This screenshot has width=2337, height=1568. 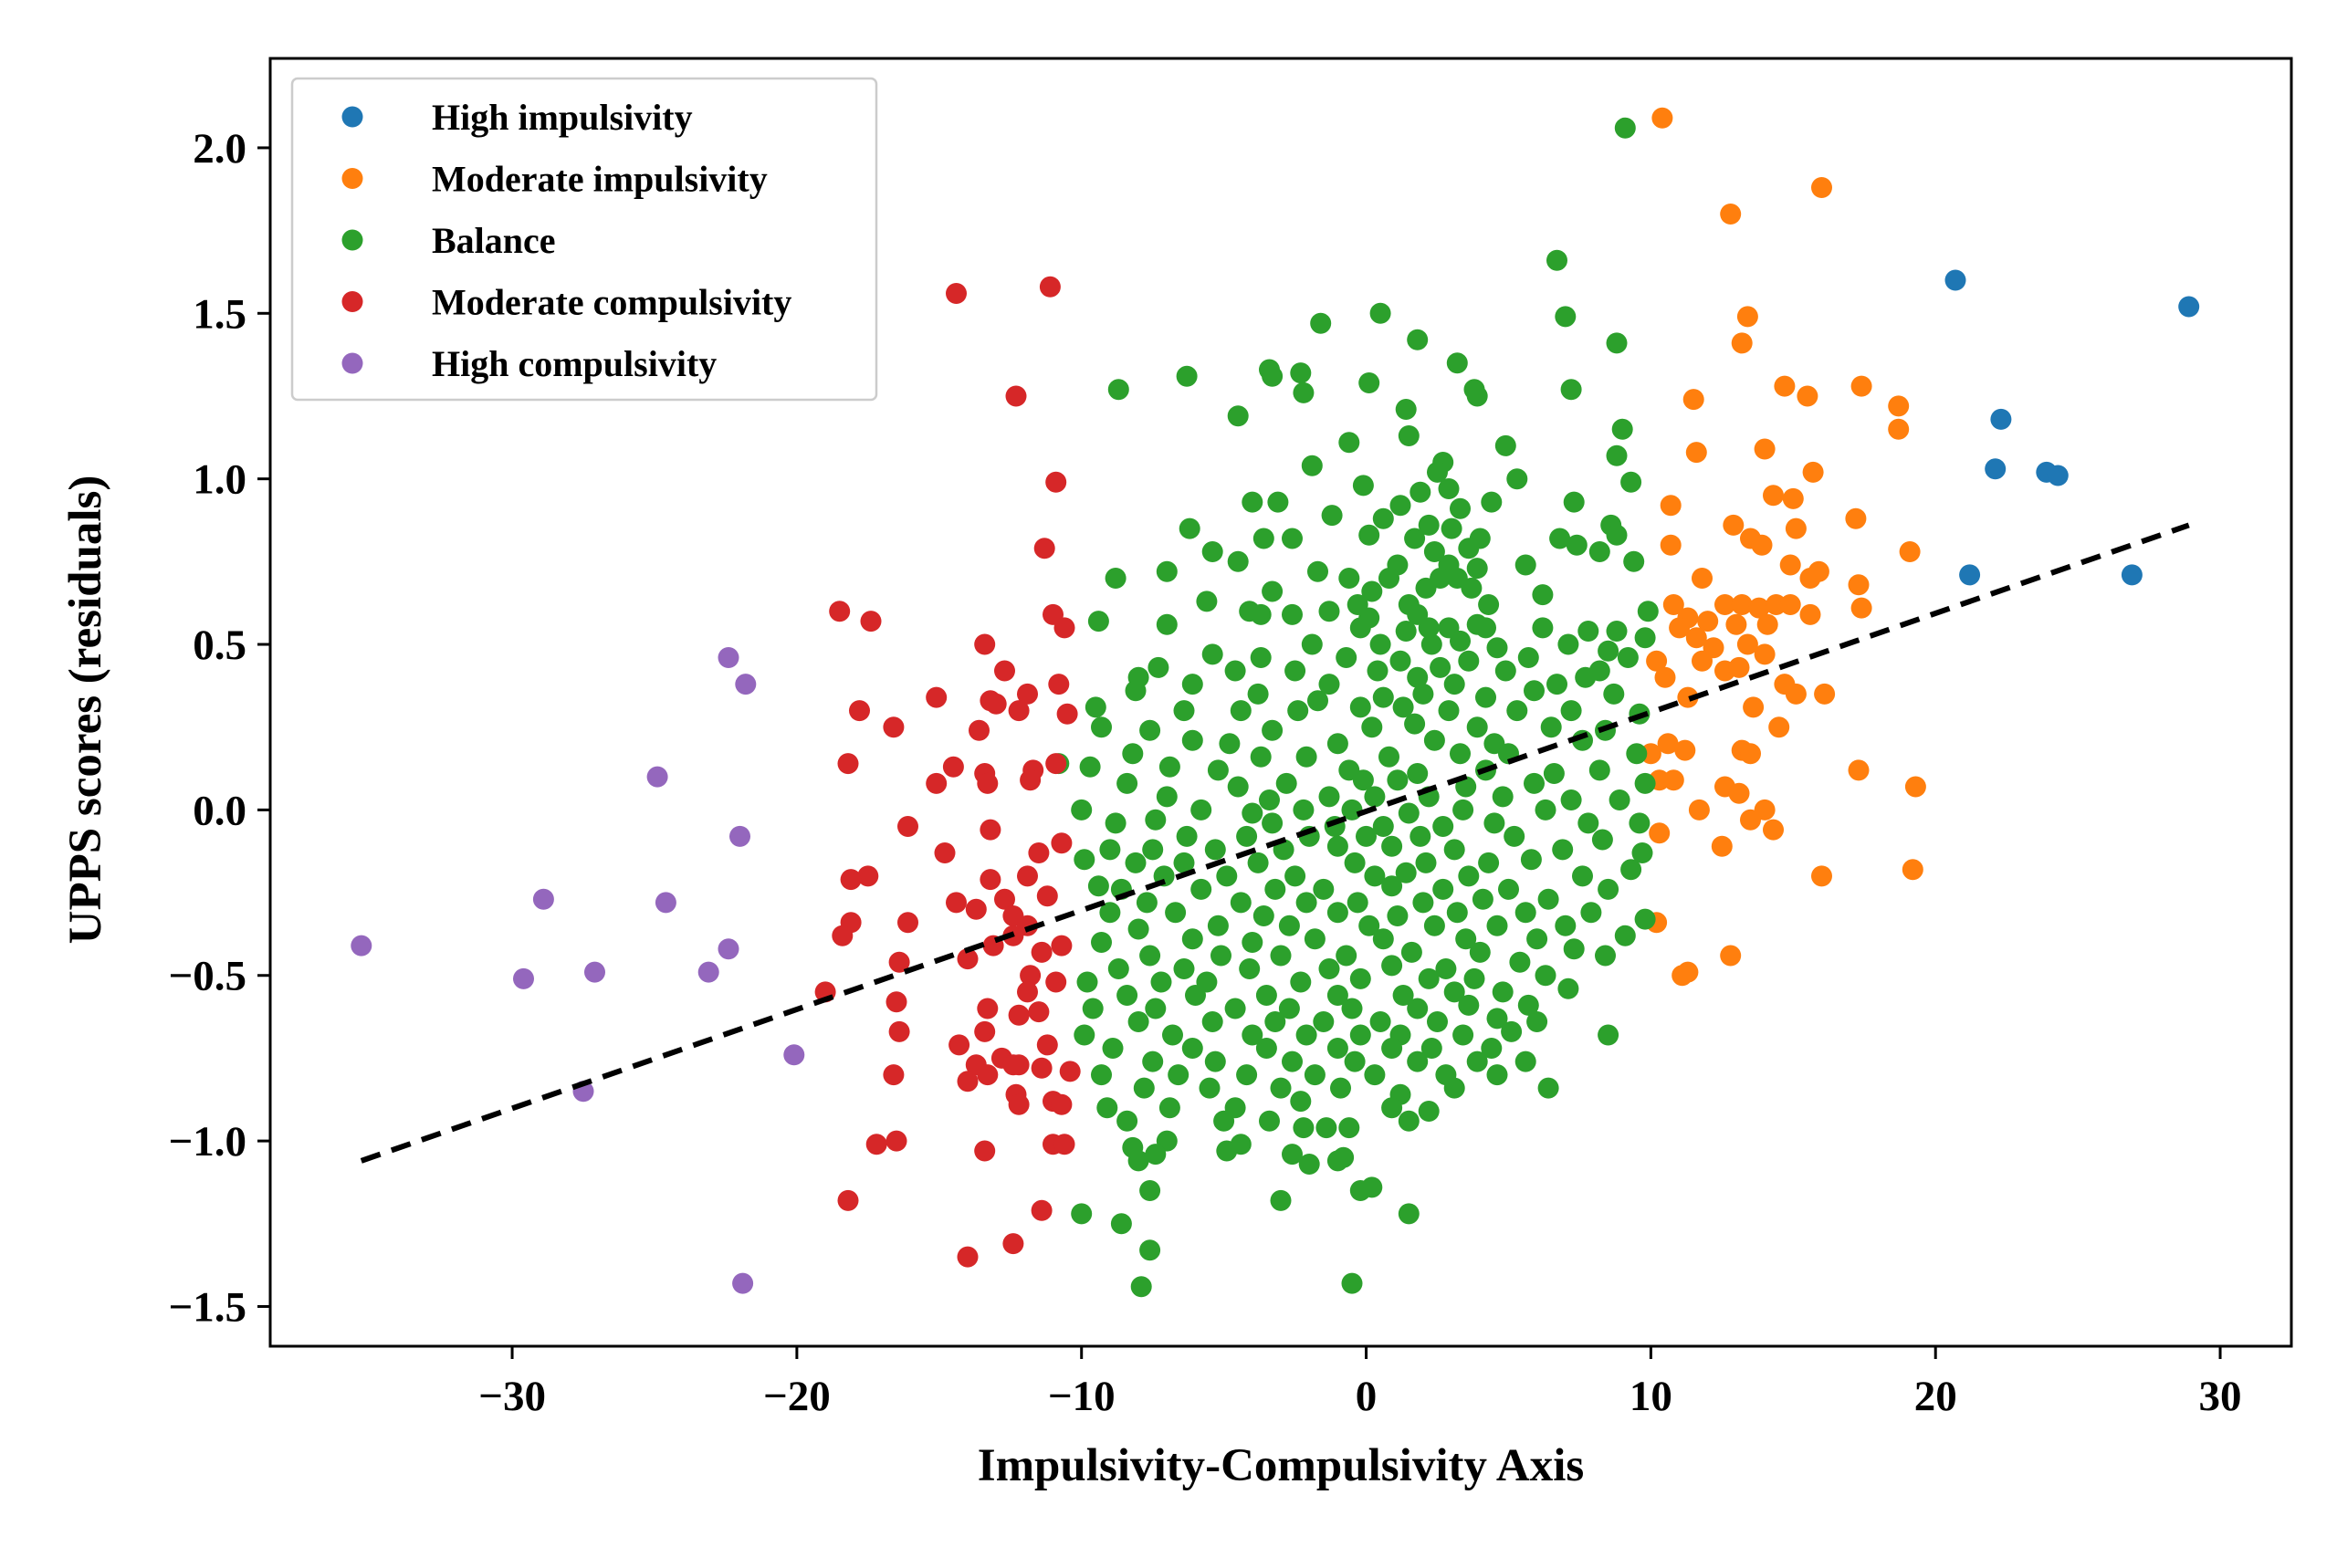 I want to click on y-tick-label: 1.5, so click(x=219, y=314).